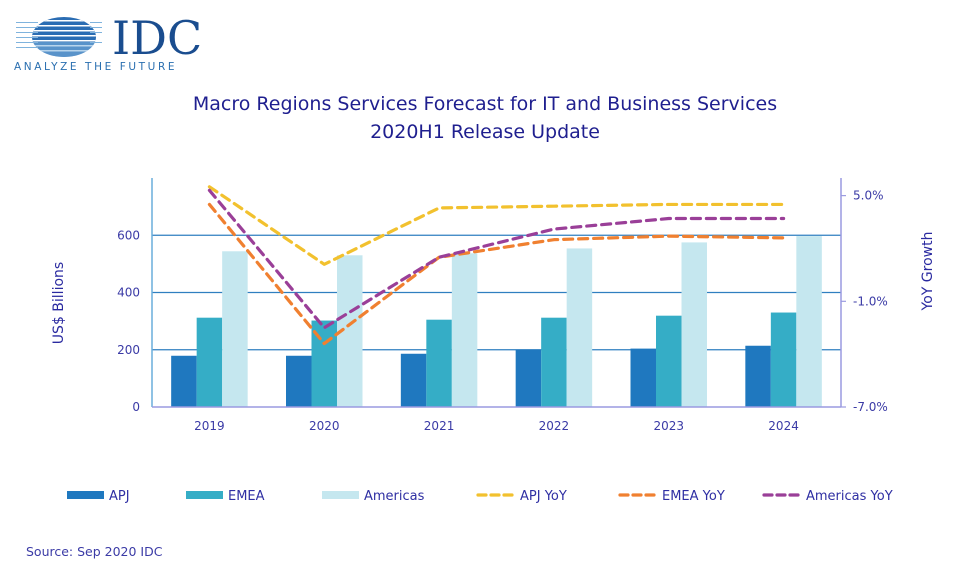 The width and height of the screenshot is (966, 576). I want to click on y-tick-label: 400, so click(128, 293).